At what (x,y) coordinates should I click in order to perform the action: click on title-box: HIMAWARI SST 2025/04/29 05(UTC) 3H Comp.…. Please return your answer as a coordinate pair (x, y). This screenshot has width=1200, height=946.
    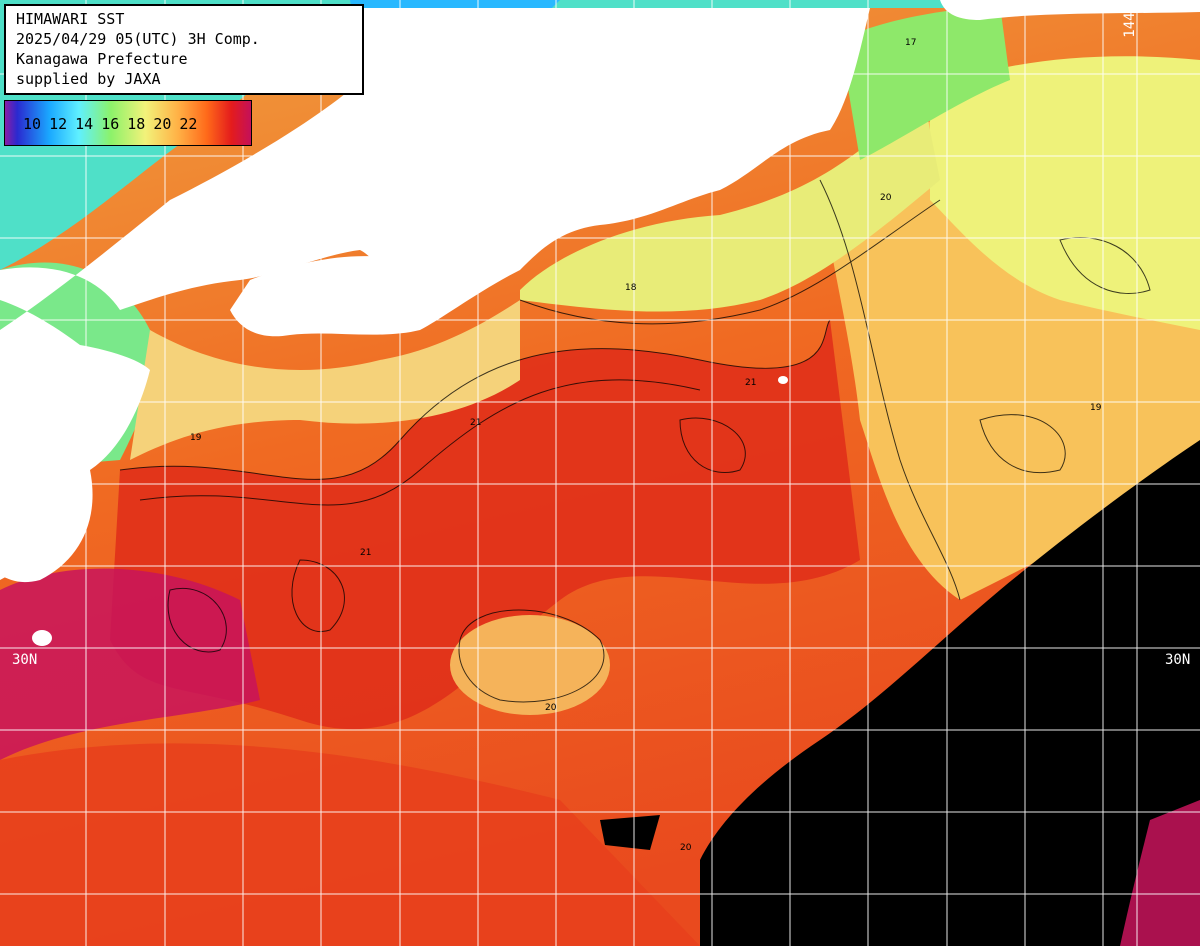
    Looking at the image, I should click on (184, 49).